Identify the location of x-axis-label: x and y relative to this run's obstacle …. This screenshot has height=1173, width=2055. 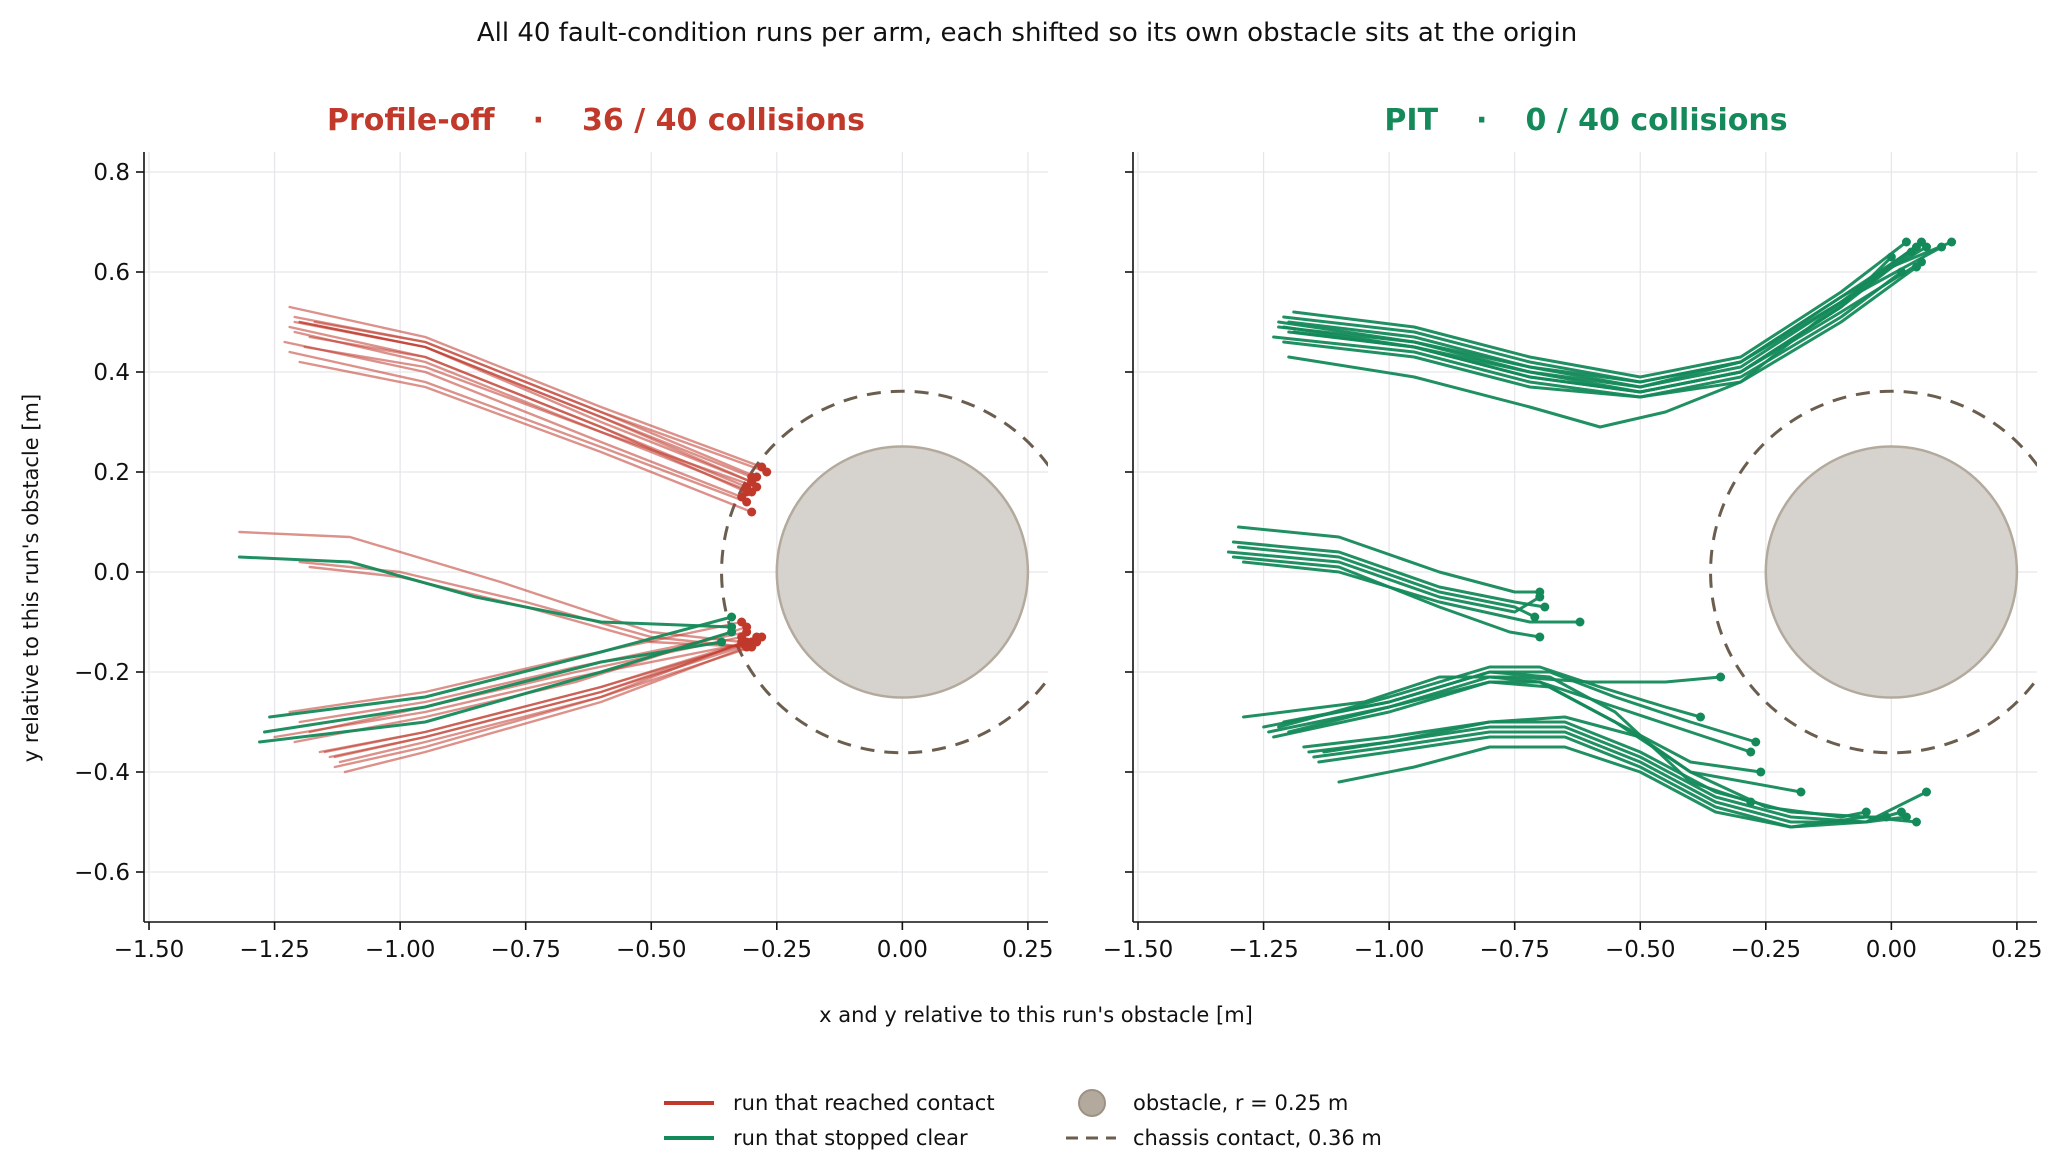
(1036, 1015).